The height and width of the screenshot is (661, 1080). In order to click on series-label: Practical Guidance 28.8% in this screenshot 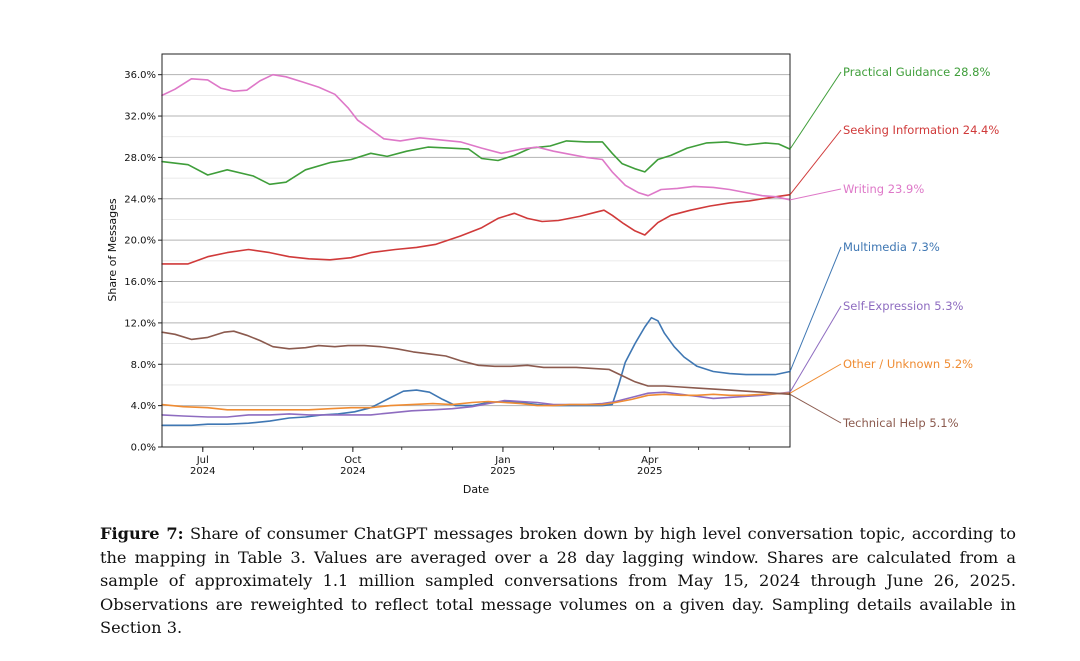, I will do `click(916, 72)`.